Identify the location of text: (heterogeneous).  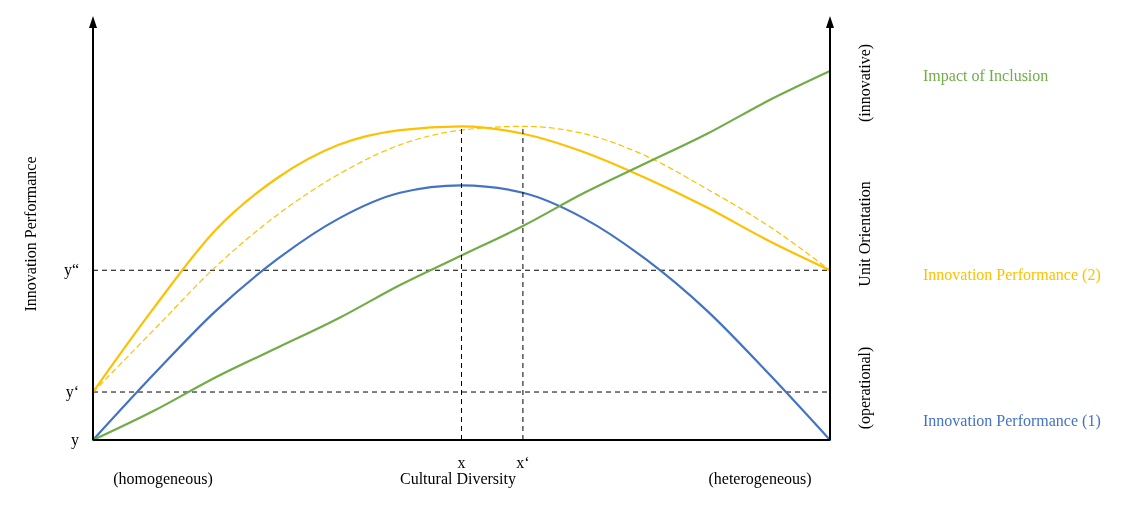
(760, 479).